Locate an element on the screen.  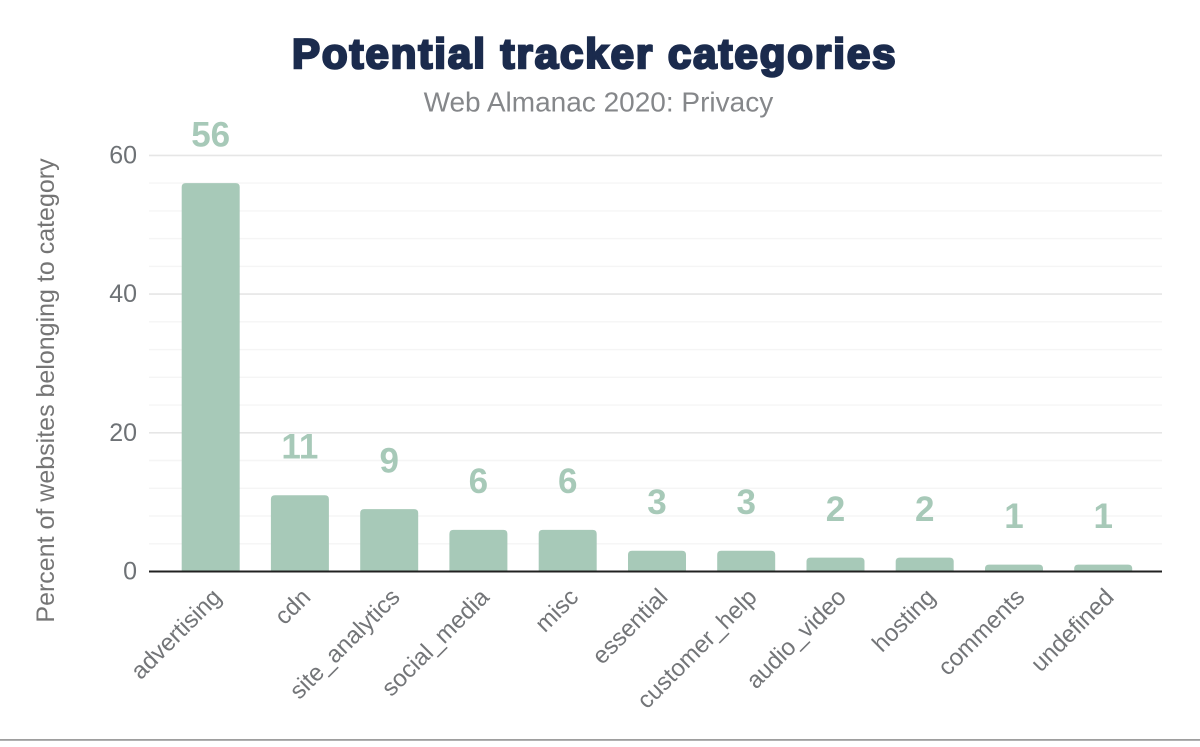
svg-text: Web Almanac 2020: Privacy is located at coordinates (599, 101).